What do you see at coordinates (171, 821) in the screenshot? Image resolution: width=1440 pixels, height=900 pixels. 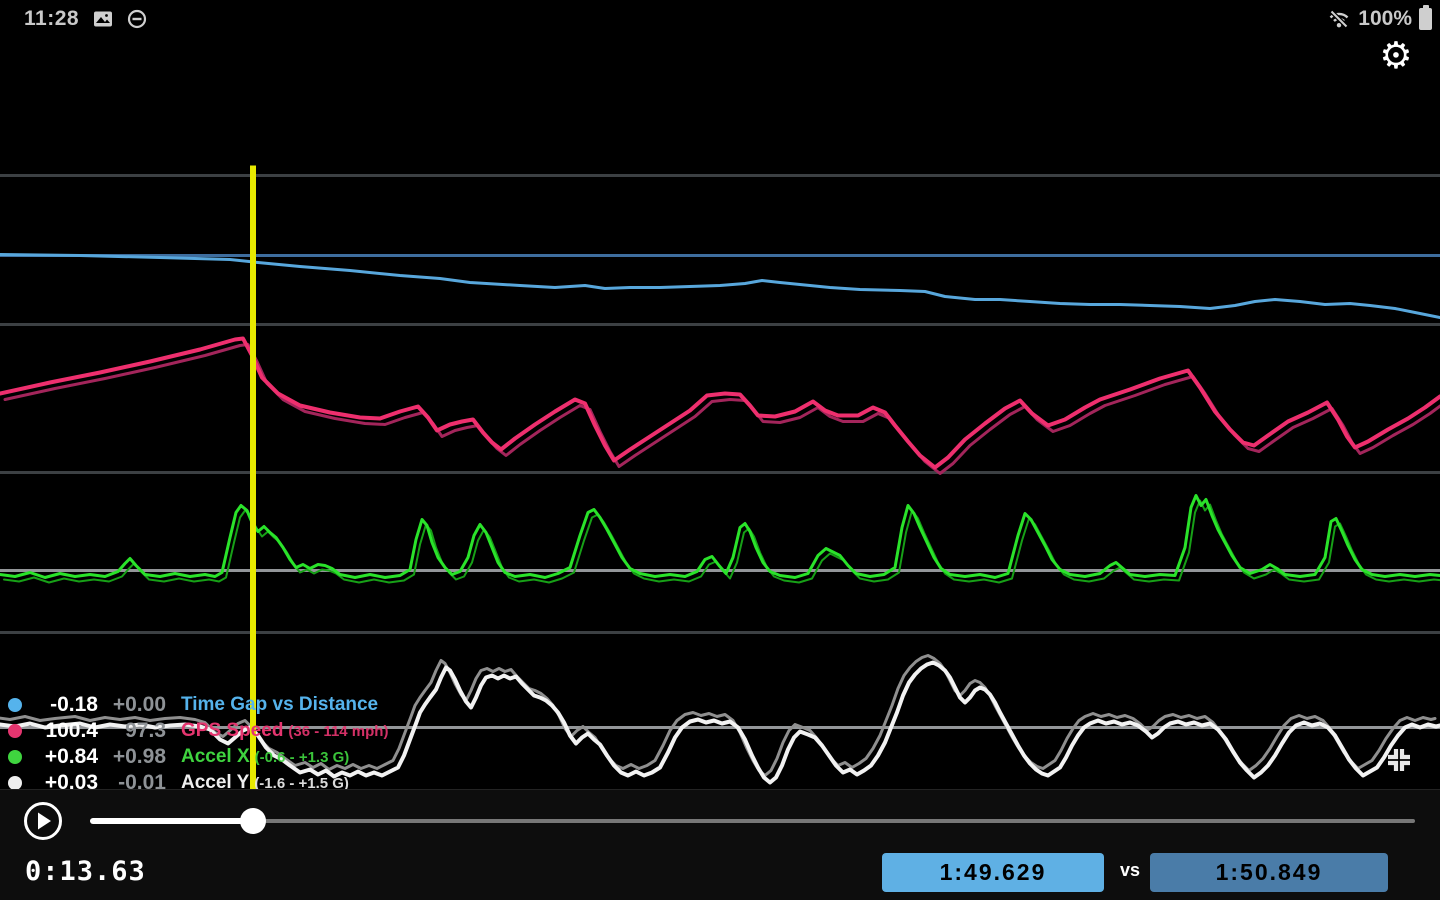 I see `slider-fill` at bounding box center [171, 821].